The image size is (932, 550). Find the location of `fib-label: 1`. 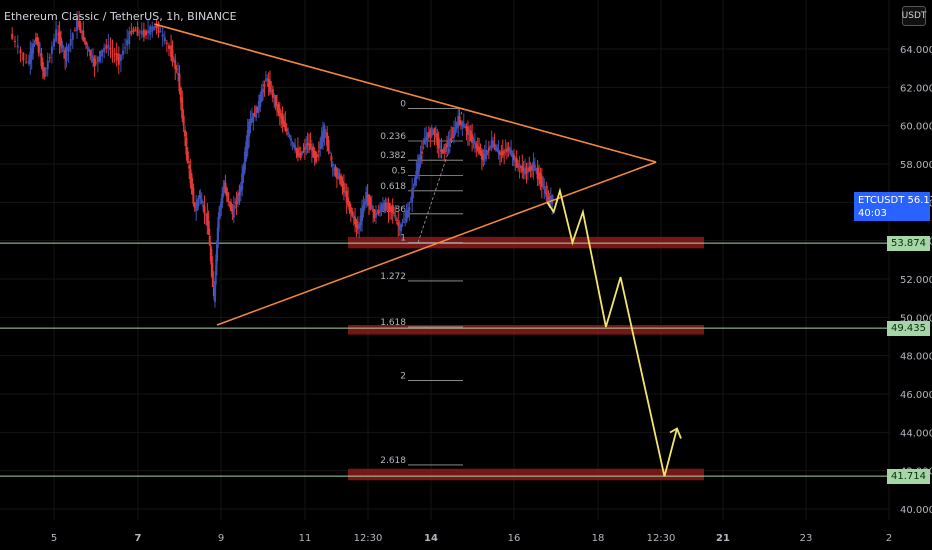

fib-label: 1 is located at coordinates (403, 239).